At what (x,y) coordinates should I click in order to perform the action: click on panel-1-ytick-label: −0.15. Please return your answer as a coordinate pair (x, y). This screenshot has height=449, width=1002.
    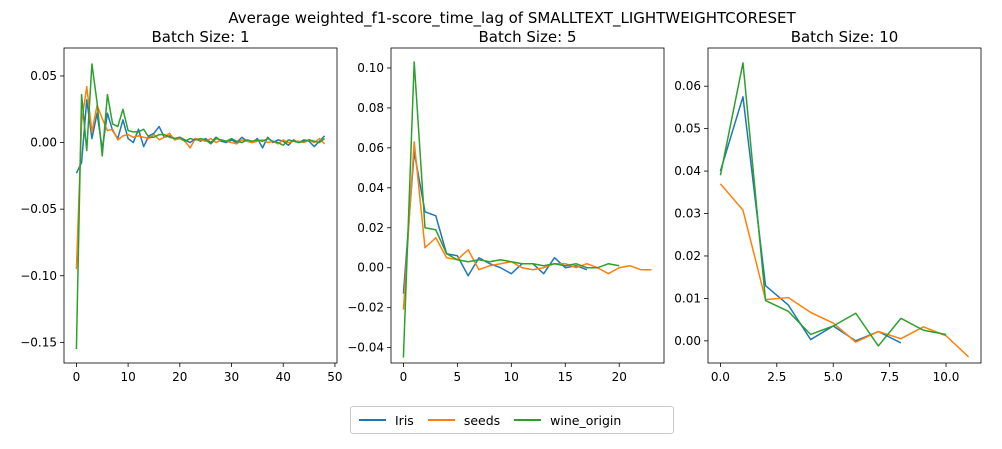
    Looking at the image, I should click on (38, 342).